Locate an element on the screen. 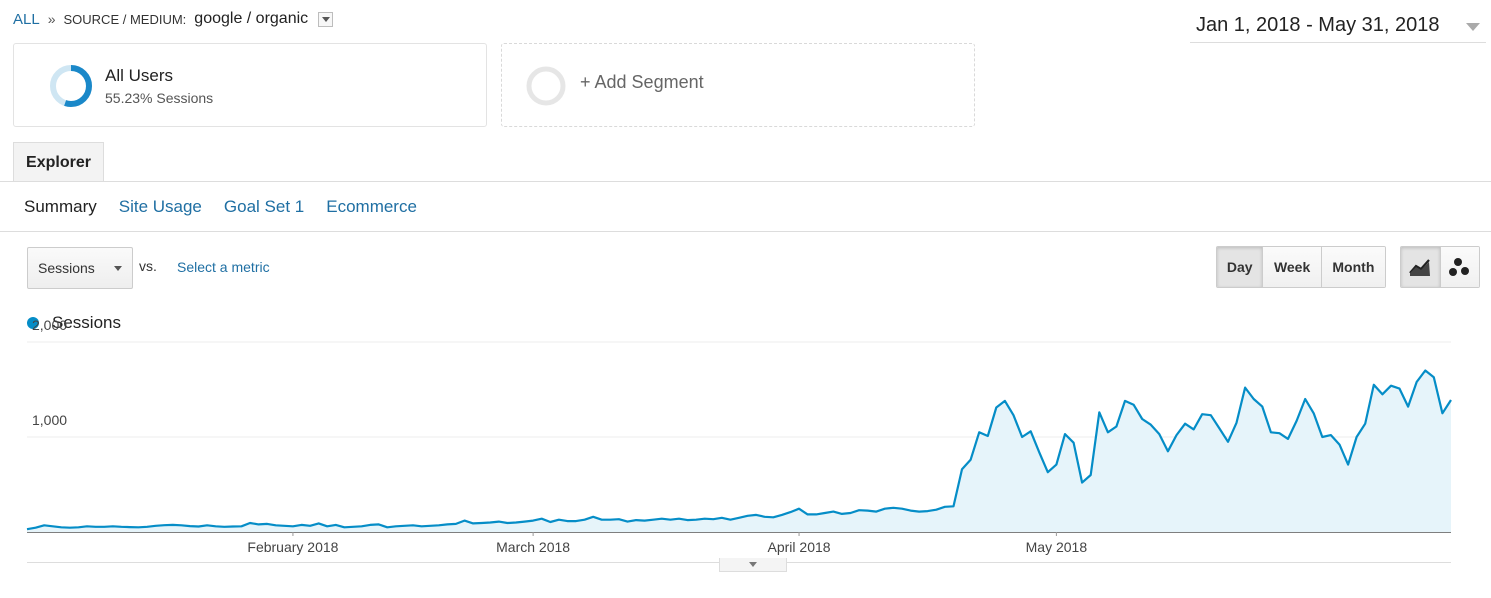 The width and height of the screenshot is (1491, 598). collapse-chart-button is located at coordinates (753, 565).